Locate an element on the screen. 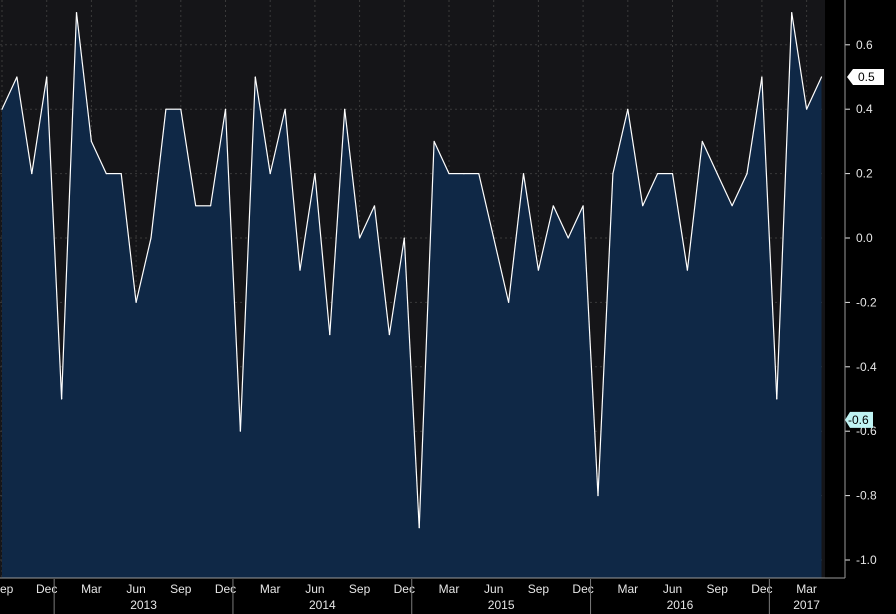  marker-badge-shape is located at coordinates (859, 419).